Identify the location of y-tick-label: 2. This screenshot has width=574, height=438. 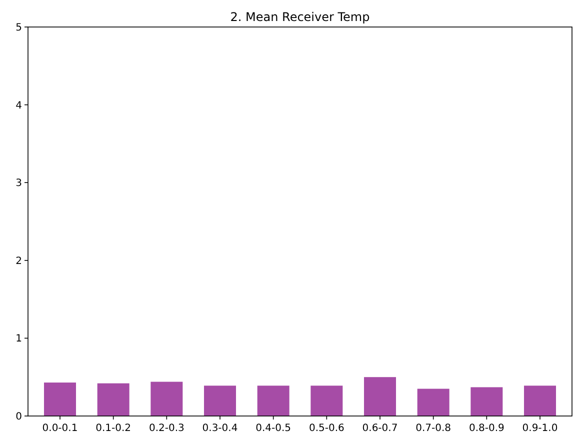
(19, 261).